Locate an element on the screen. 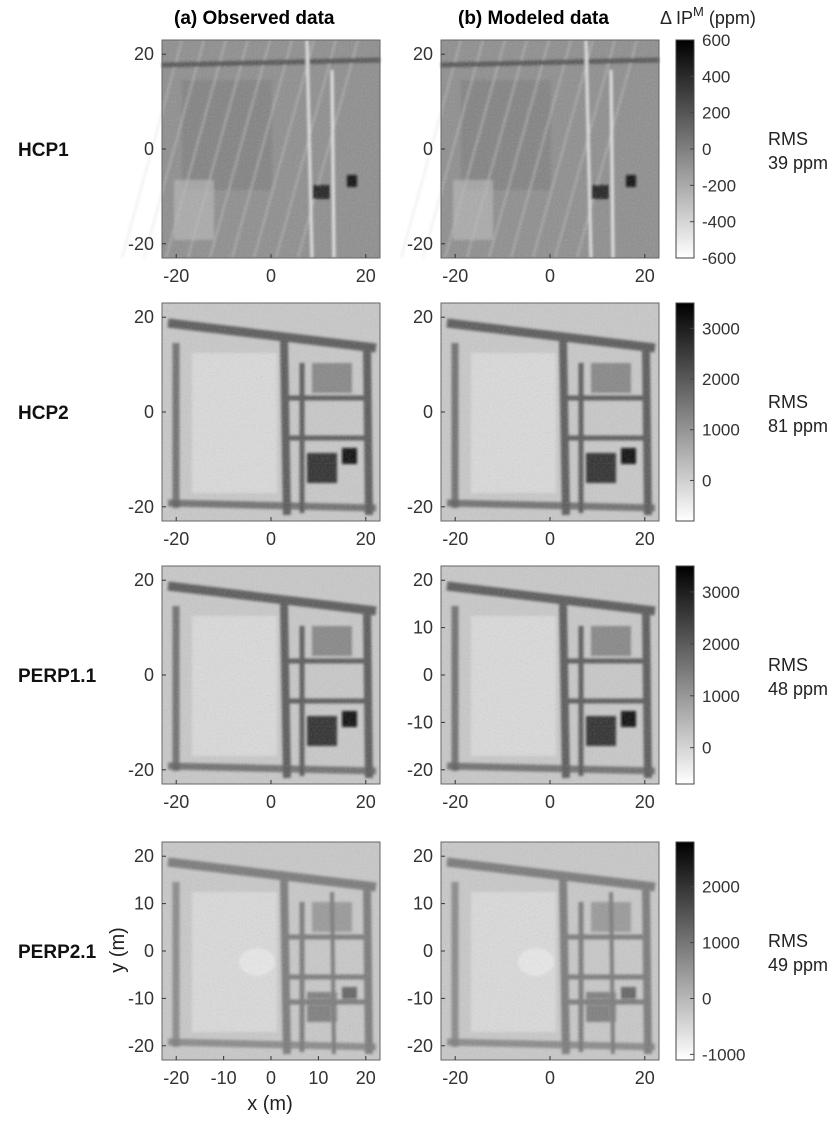 This screenshot has width=840, height=1130. colorbar-tick-label: 200 is located at coordinates (716, 113).